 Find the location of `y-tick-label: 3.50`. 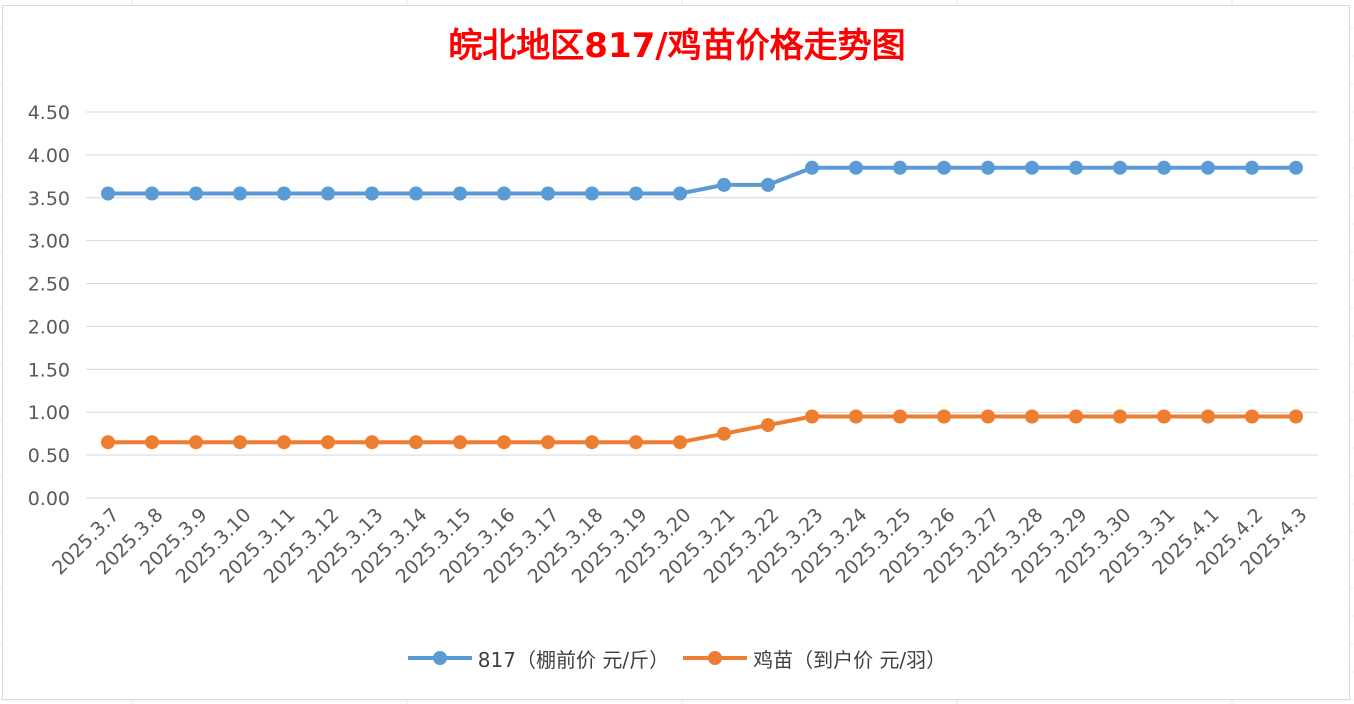

y-tick-label: 3.50 is located at coordinates (49, 199).